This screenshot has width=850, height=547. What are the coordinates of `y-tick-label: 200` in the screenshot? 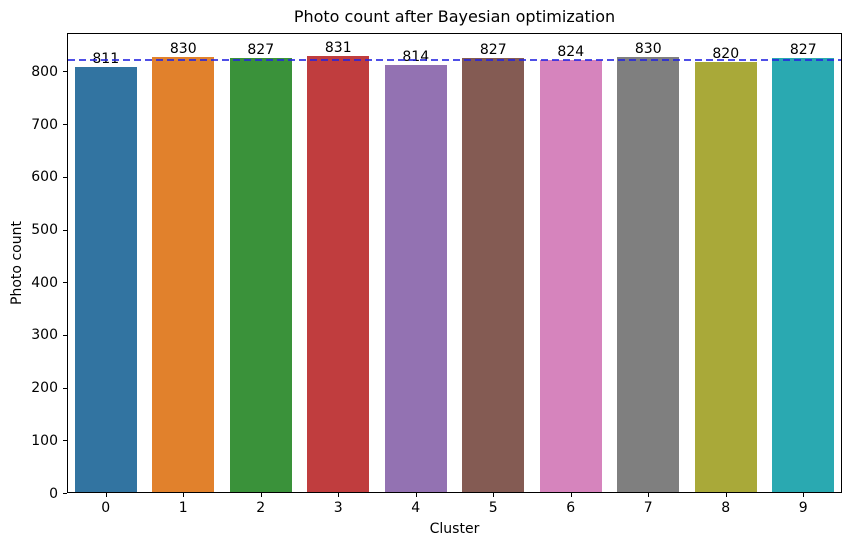 It's located at (44, 388).